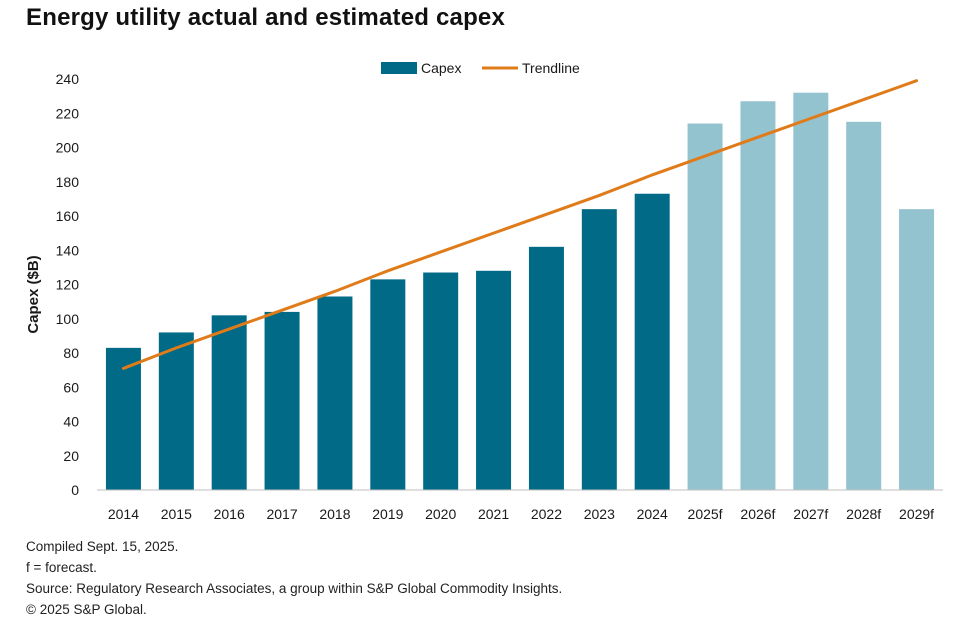 The height and width of the screenshot is (627, 962). What do you see at coordinates (281, 514) in the screenshot?
I see `x-tick-label: 2017` at bounding box center [281, 514].